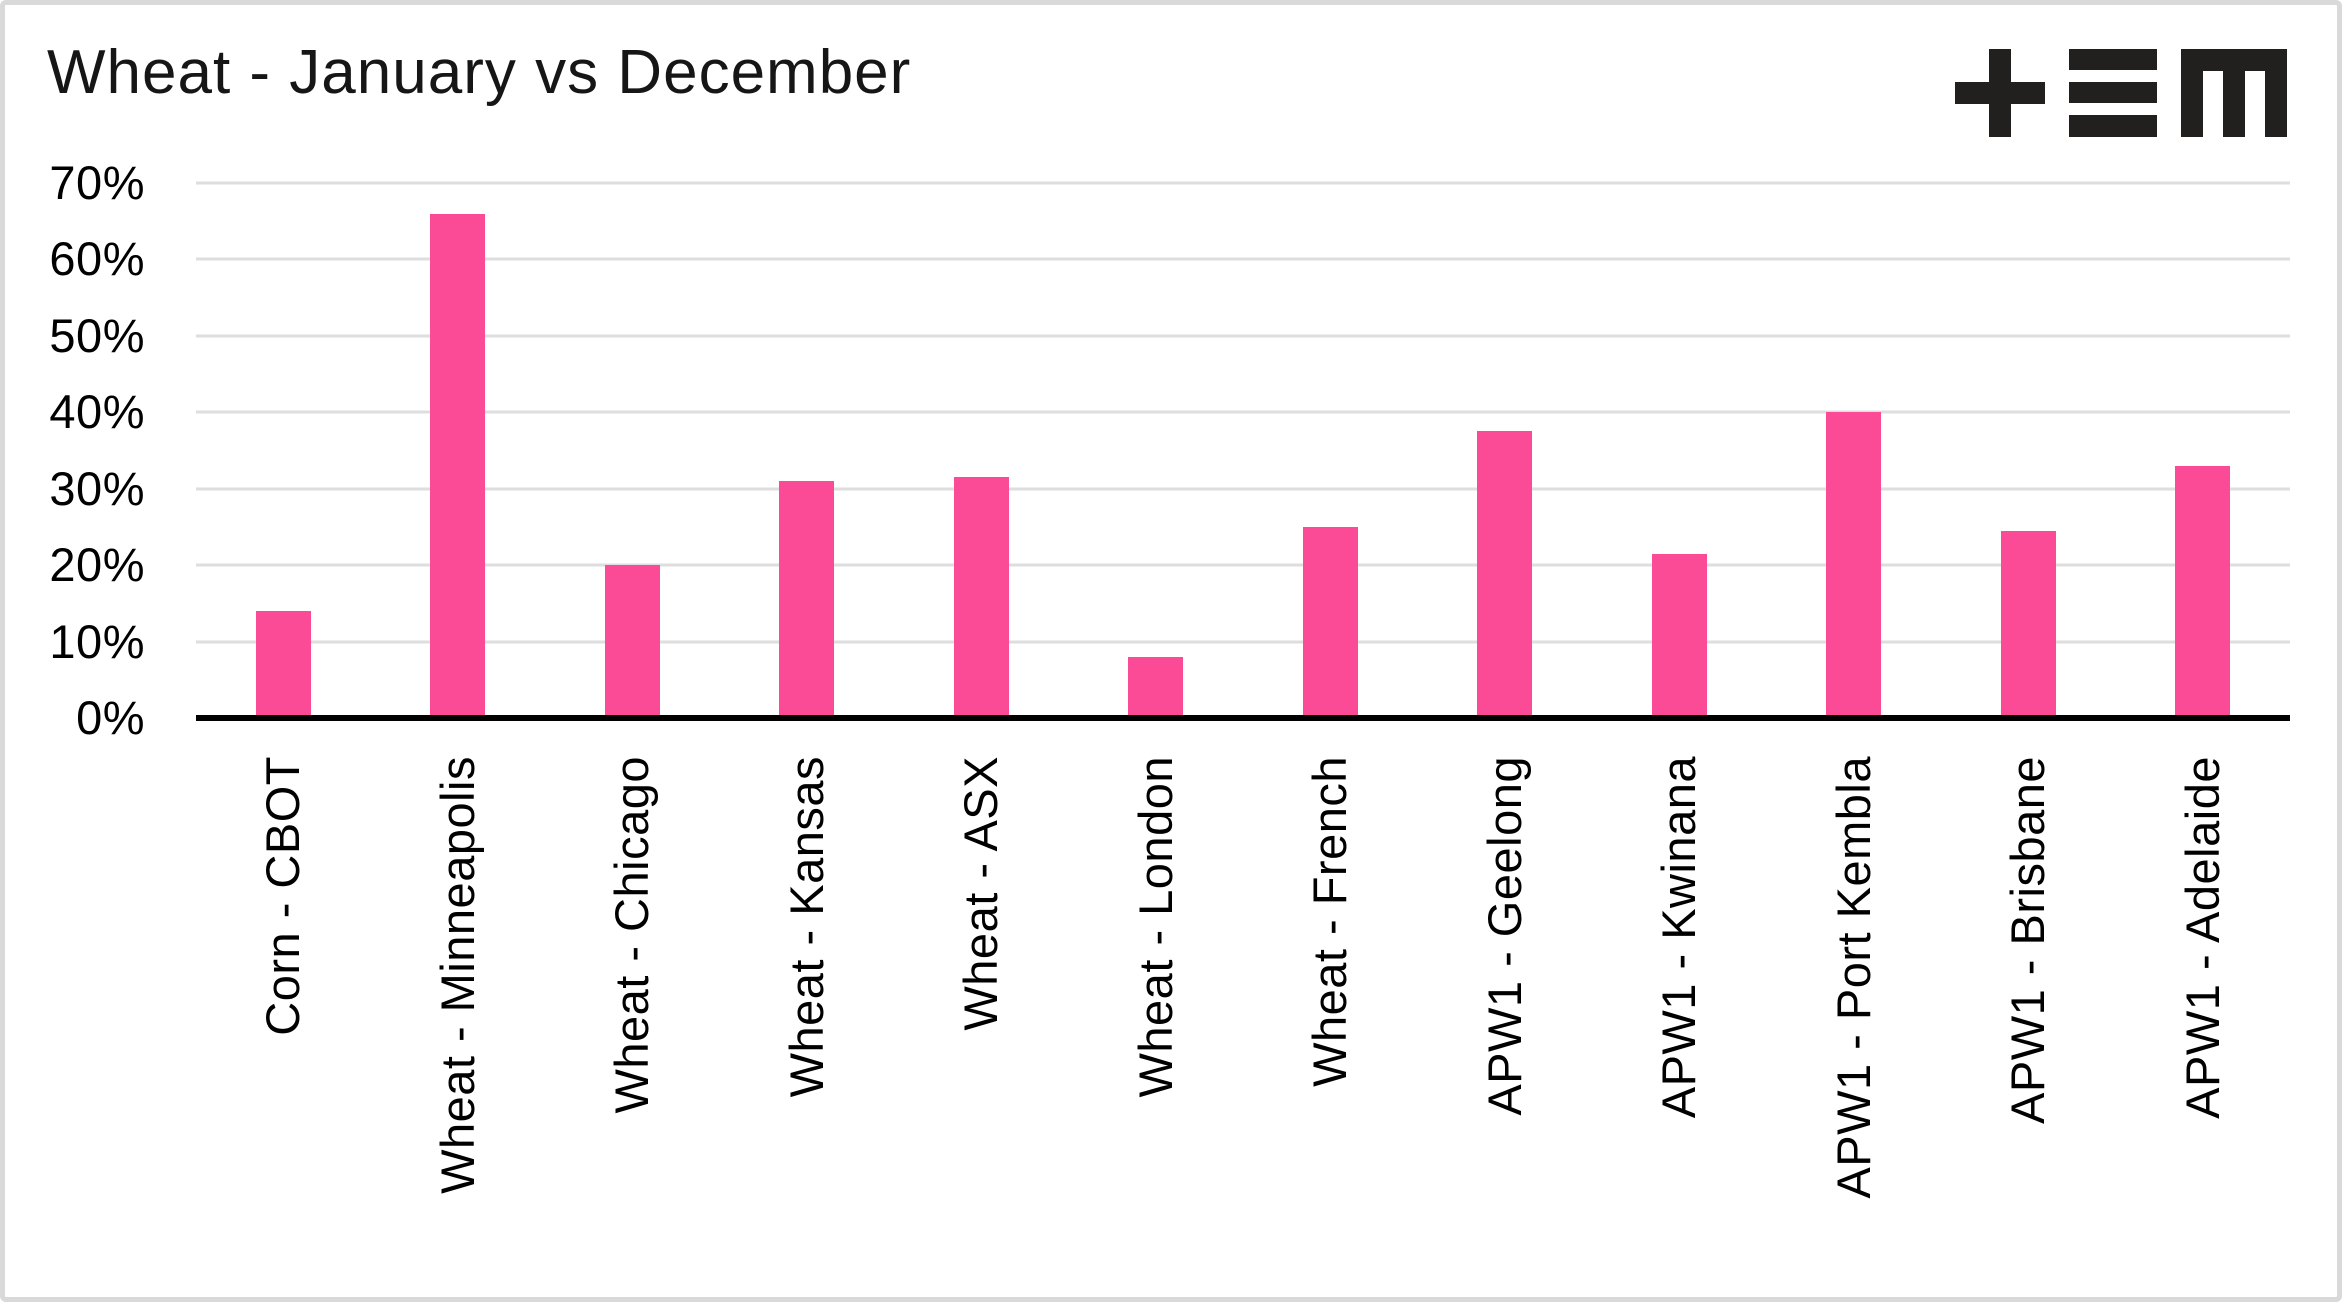  What do you see at coordinates (97, 488) in the screenshot?
I see `y-tick-label: 30%` at bounding box center [97, 488].